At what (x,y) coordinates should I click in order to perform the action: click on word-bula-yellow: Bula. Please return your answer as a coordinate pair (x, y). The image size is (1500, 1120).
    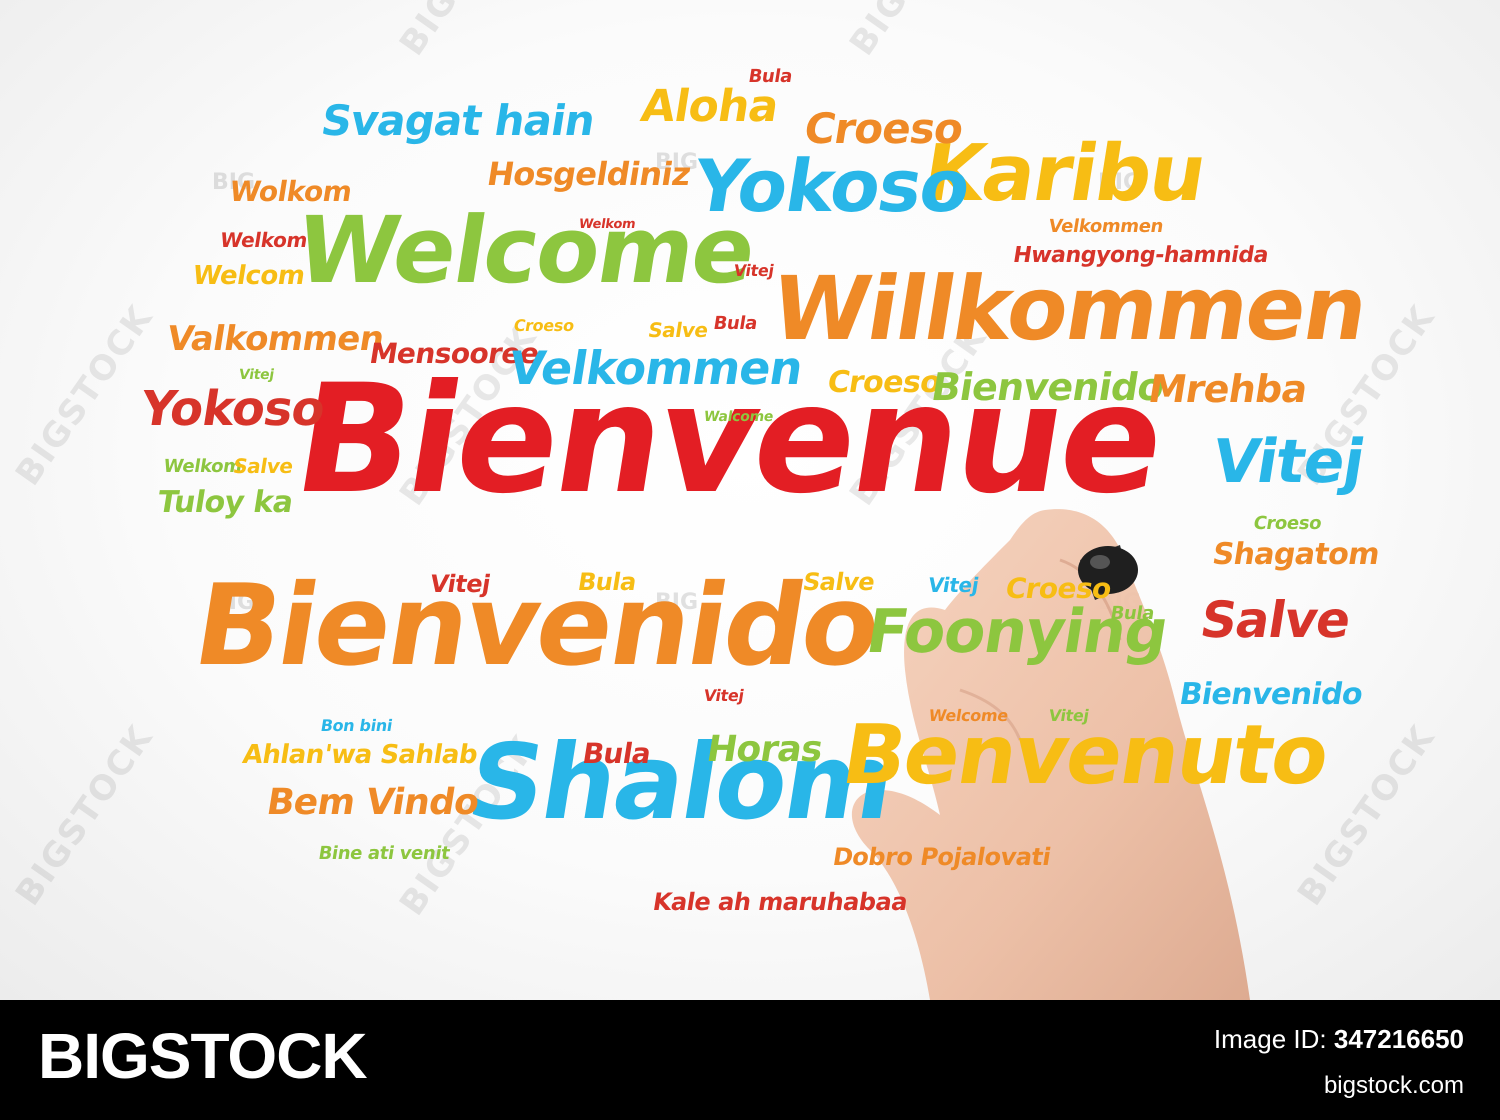
    Looking at the image, I should click on (607, 582).